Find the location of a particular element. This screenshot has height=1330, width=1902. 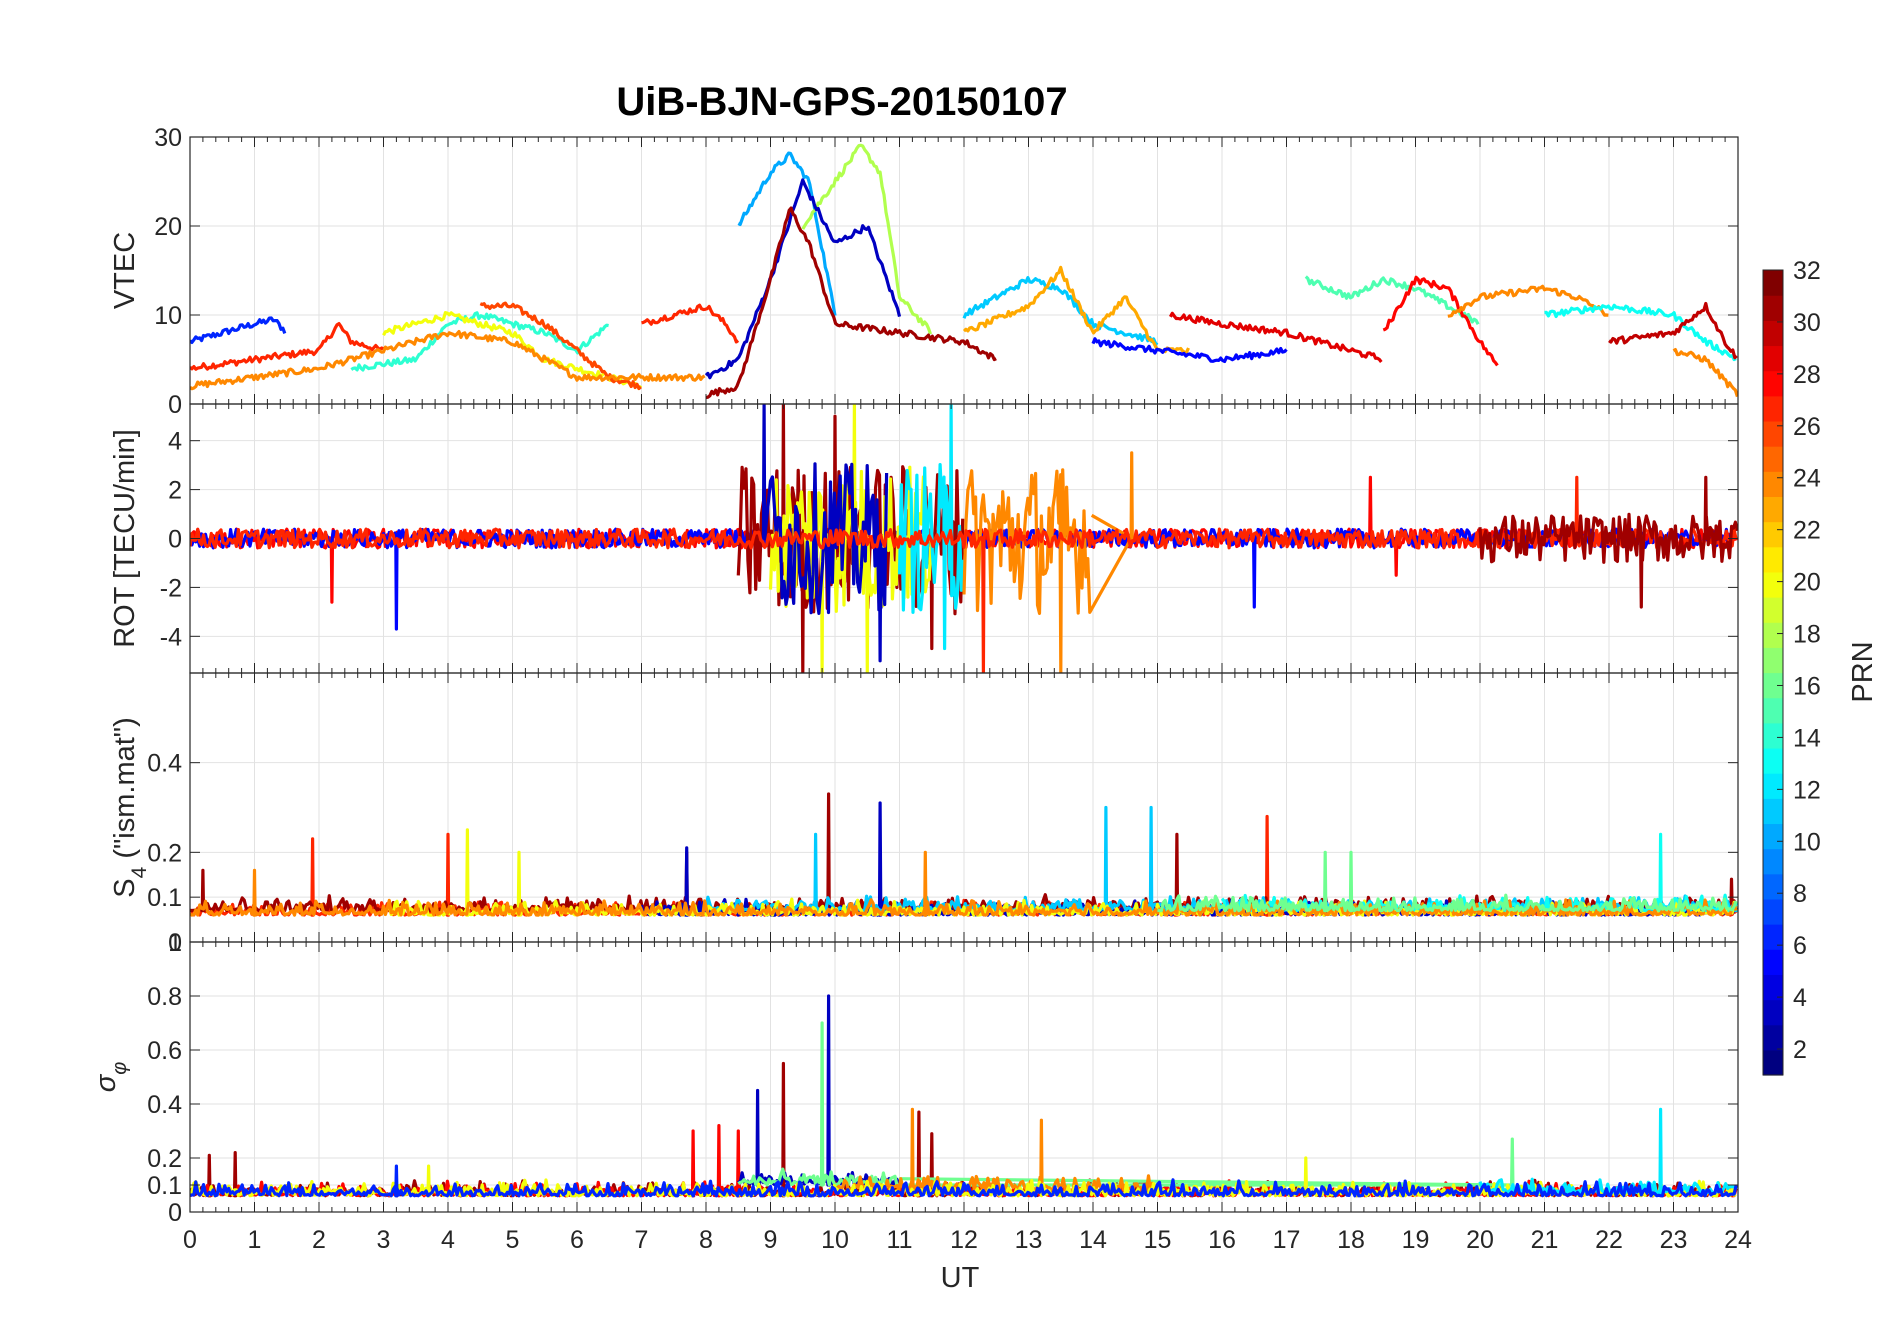

x-tick-label: 15 is located at coordinates (1158, 1240).